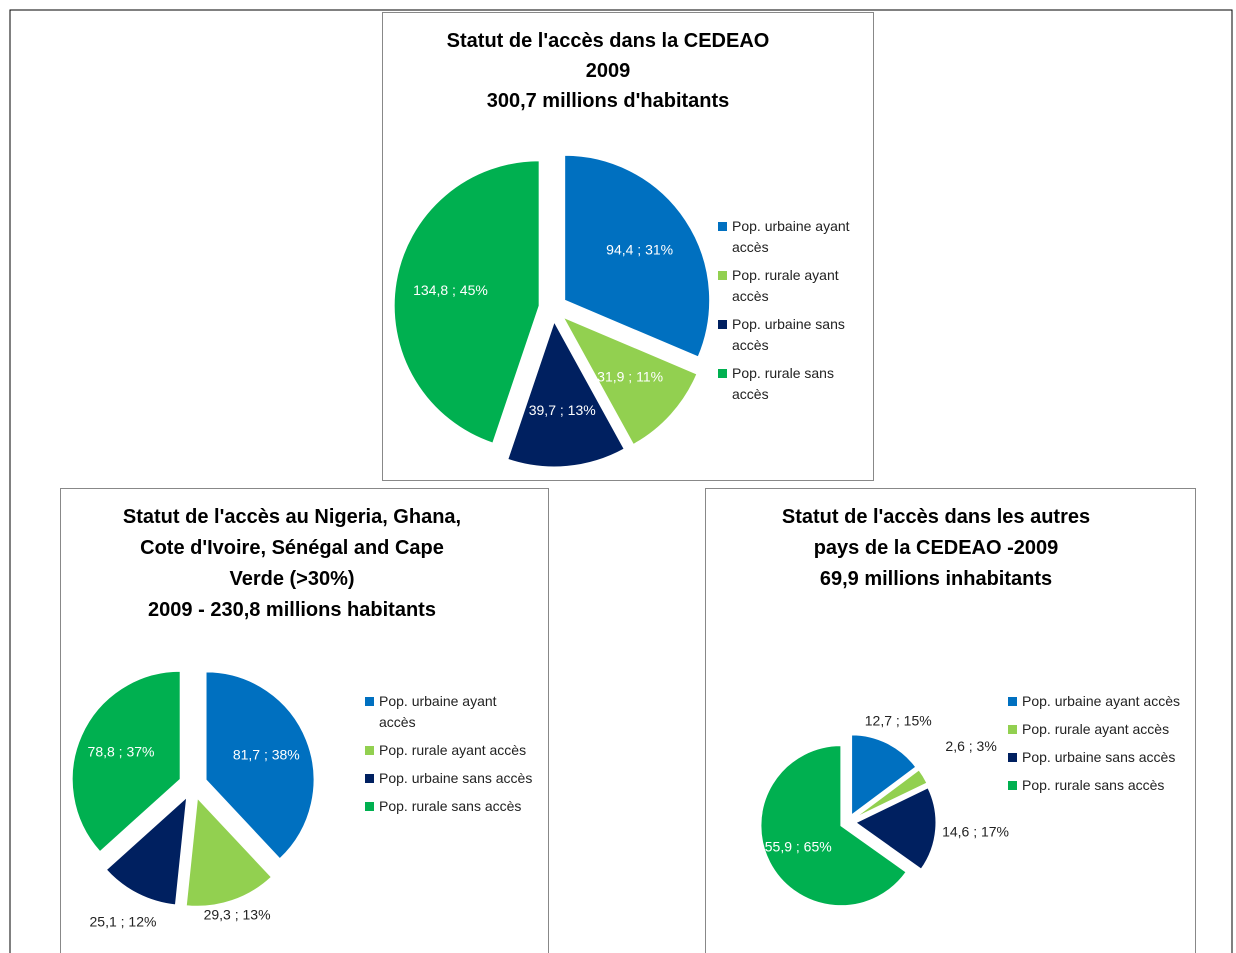  What do you see at coordinates (936, 579) in the screenshot?
I see `chart-title: 69,9 millions inhabitants` at bounding box center [936, 579].